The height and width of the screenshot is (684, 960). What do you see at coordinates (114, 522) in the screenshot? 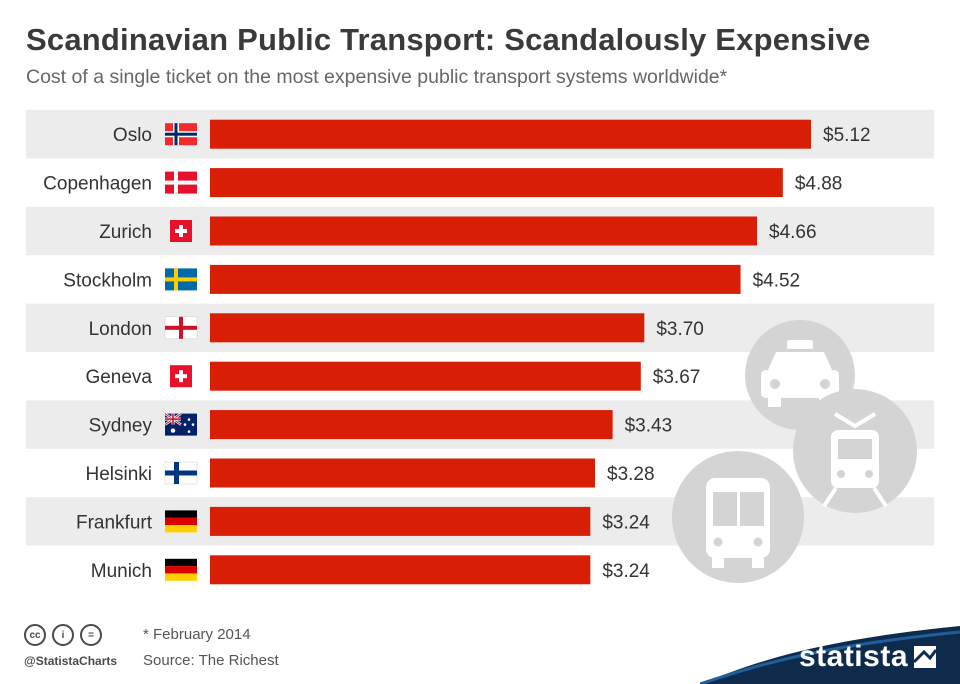
I see `category-label: Frankfurt` at bounding box center [114, 522].